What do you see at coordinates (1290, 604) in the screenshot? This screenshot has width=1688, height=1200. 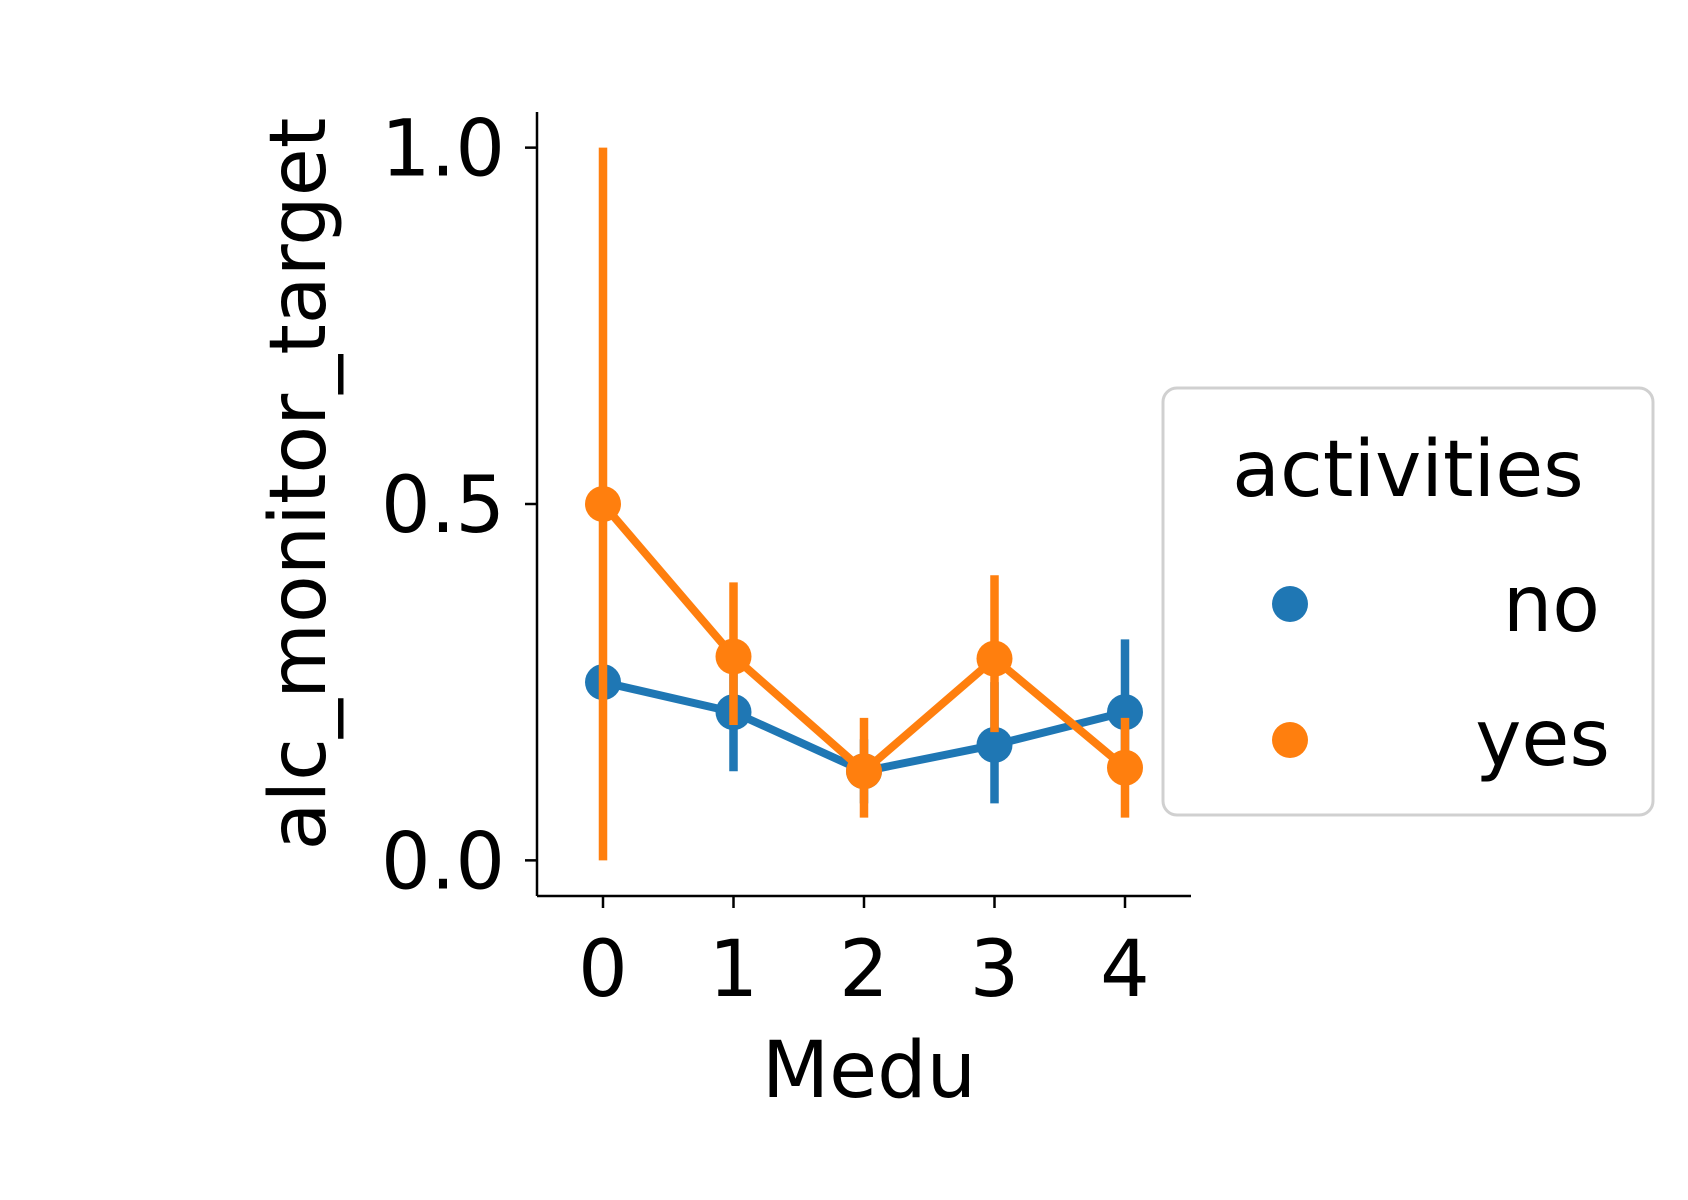 I see `legend-marker-no` at bounding box center [1290, 604].